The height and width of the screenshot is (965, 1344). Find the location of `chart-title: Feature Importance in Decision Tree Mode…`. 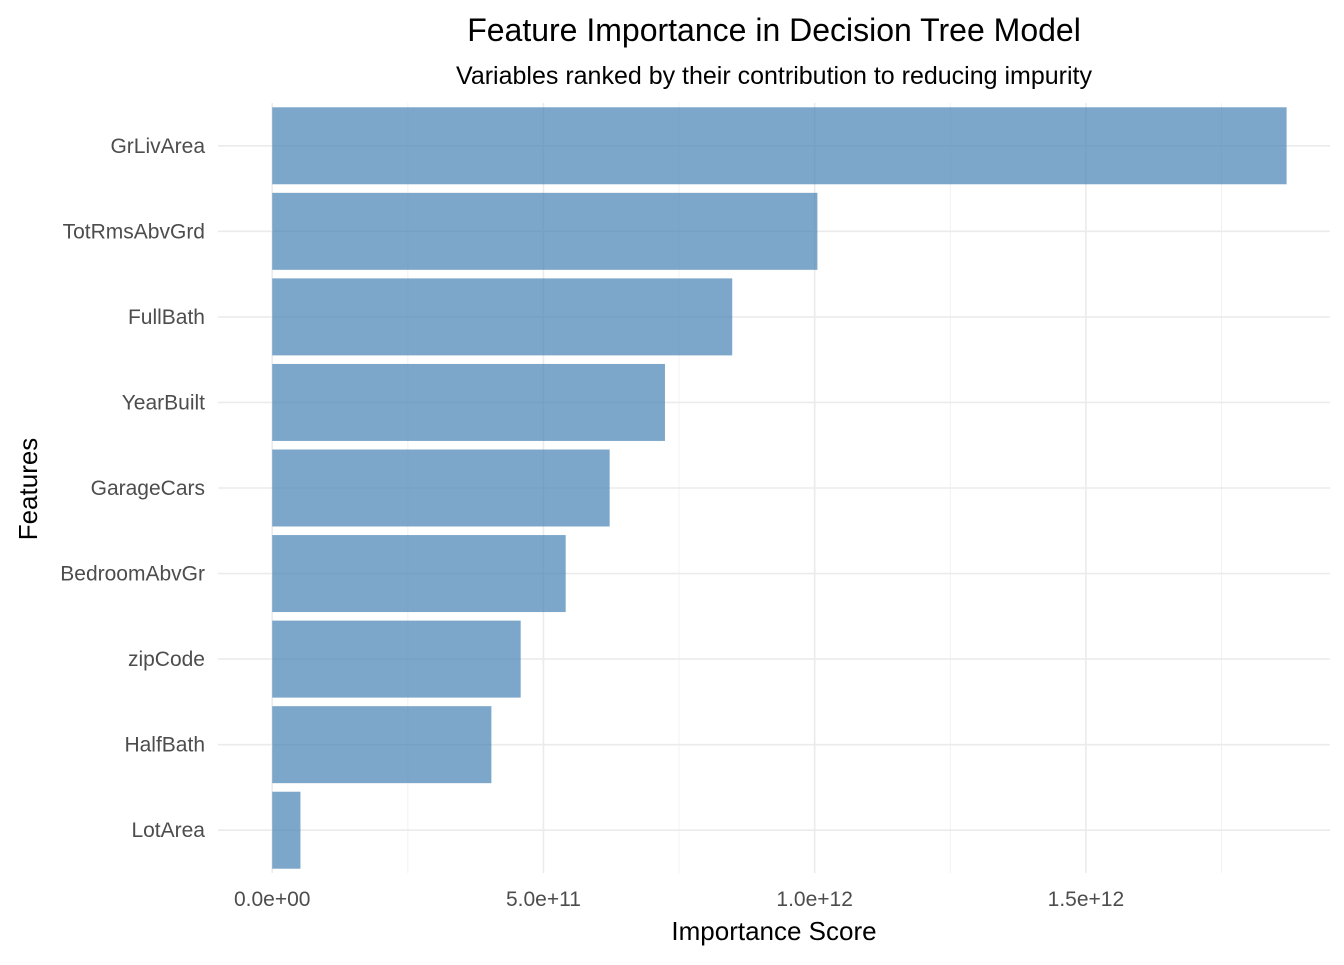

chart-title: Feature Importance in Decision Tree Mode… is located at coordinates (774, 30).